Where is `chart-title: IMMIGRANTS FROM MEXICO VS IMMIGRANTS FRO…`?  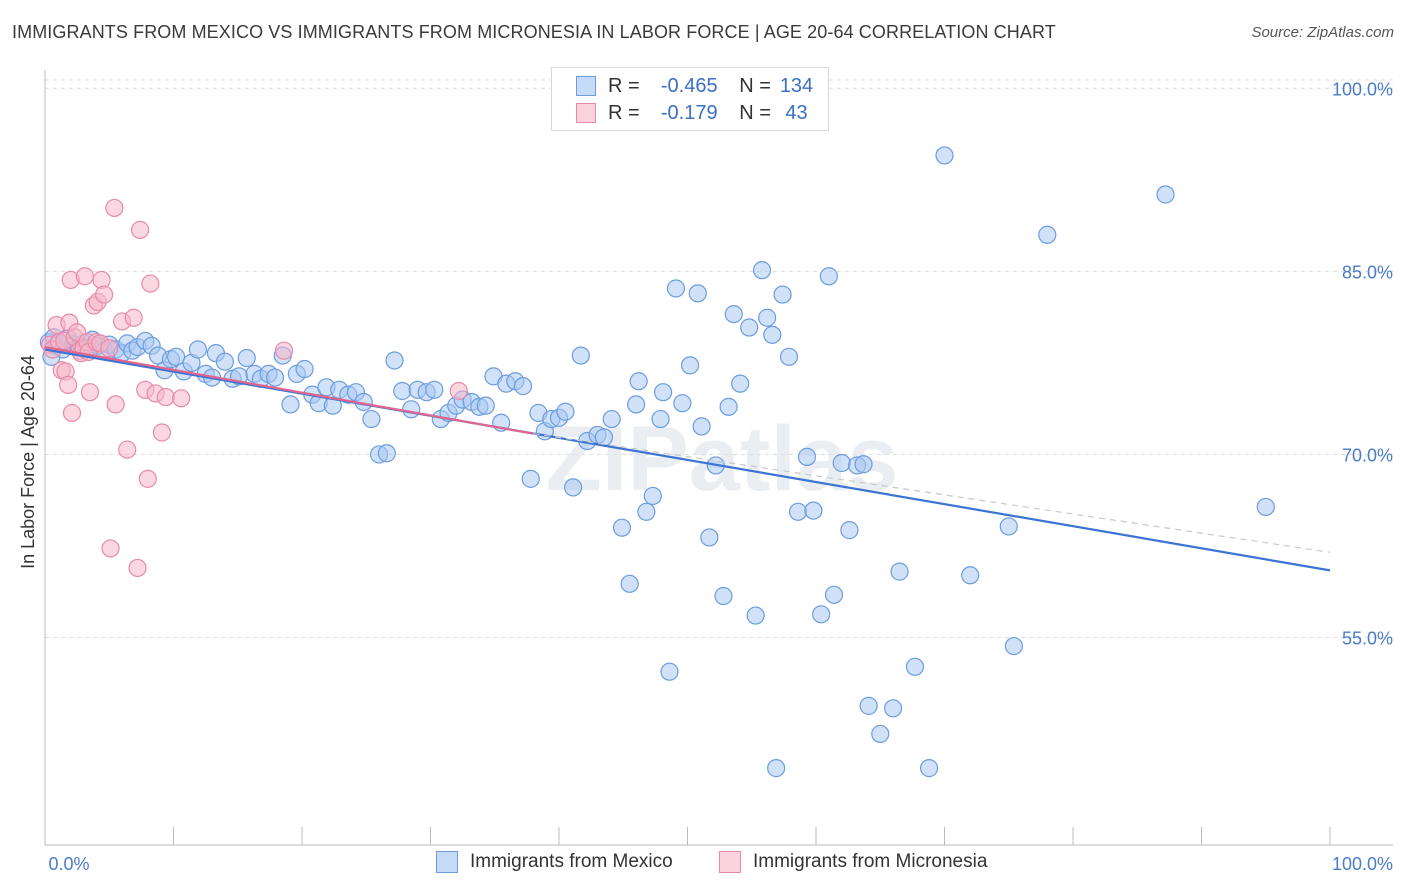
chart-title: IMMIGRANTS FROM MEXICO VS IMMIGRANTS FRO… is located at coordinates (534, 32).